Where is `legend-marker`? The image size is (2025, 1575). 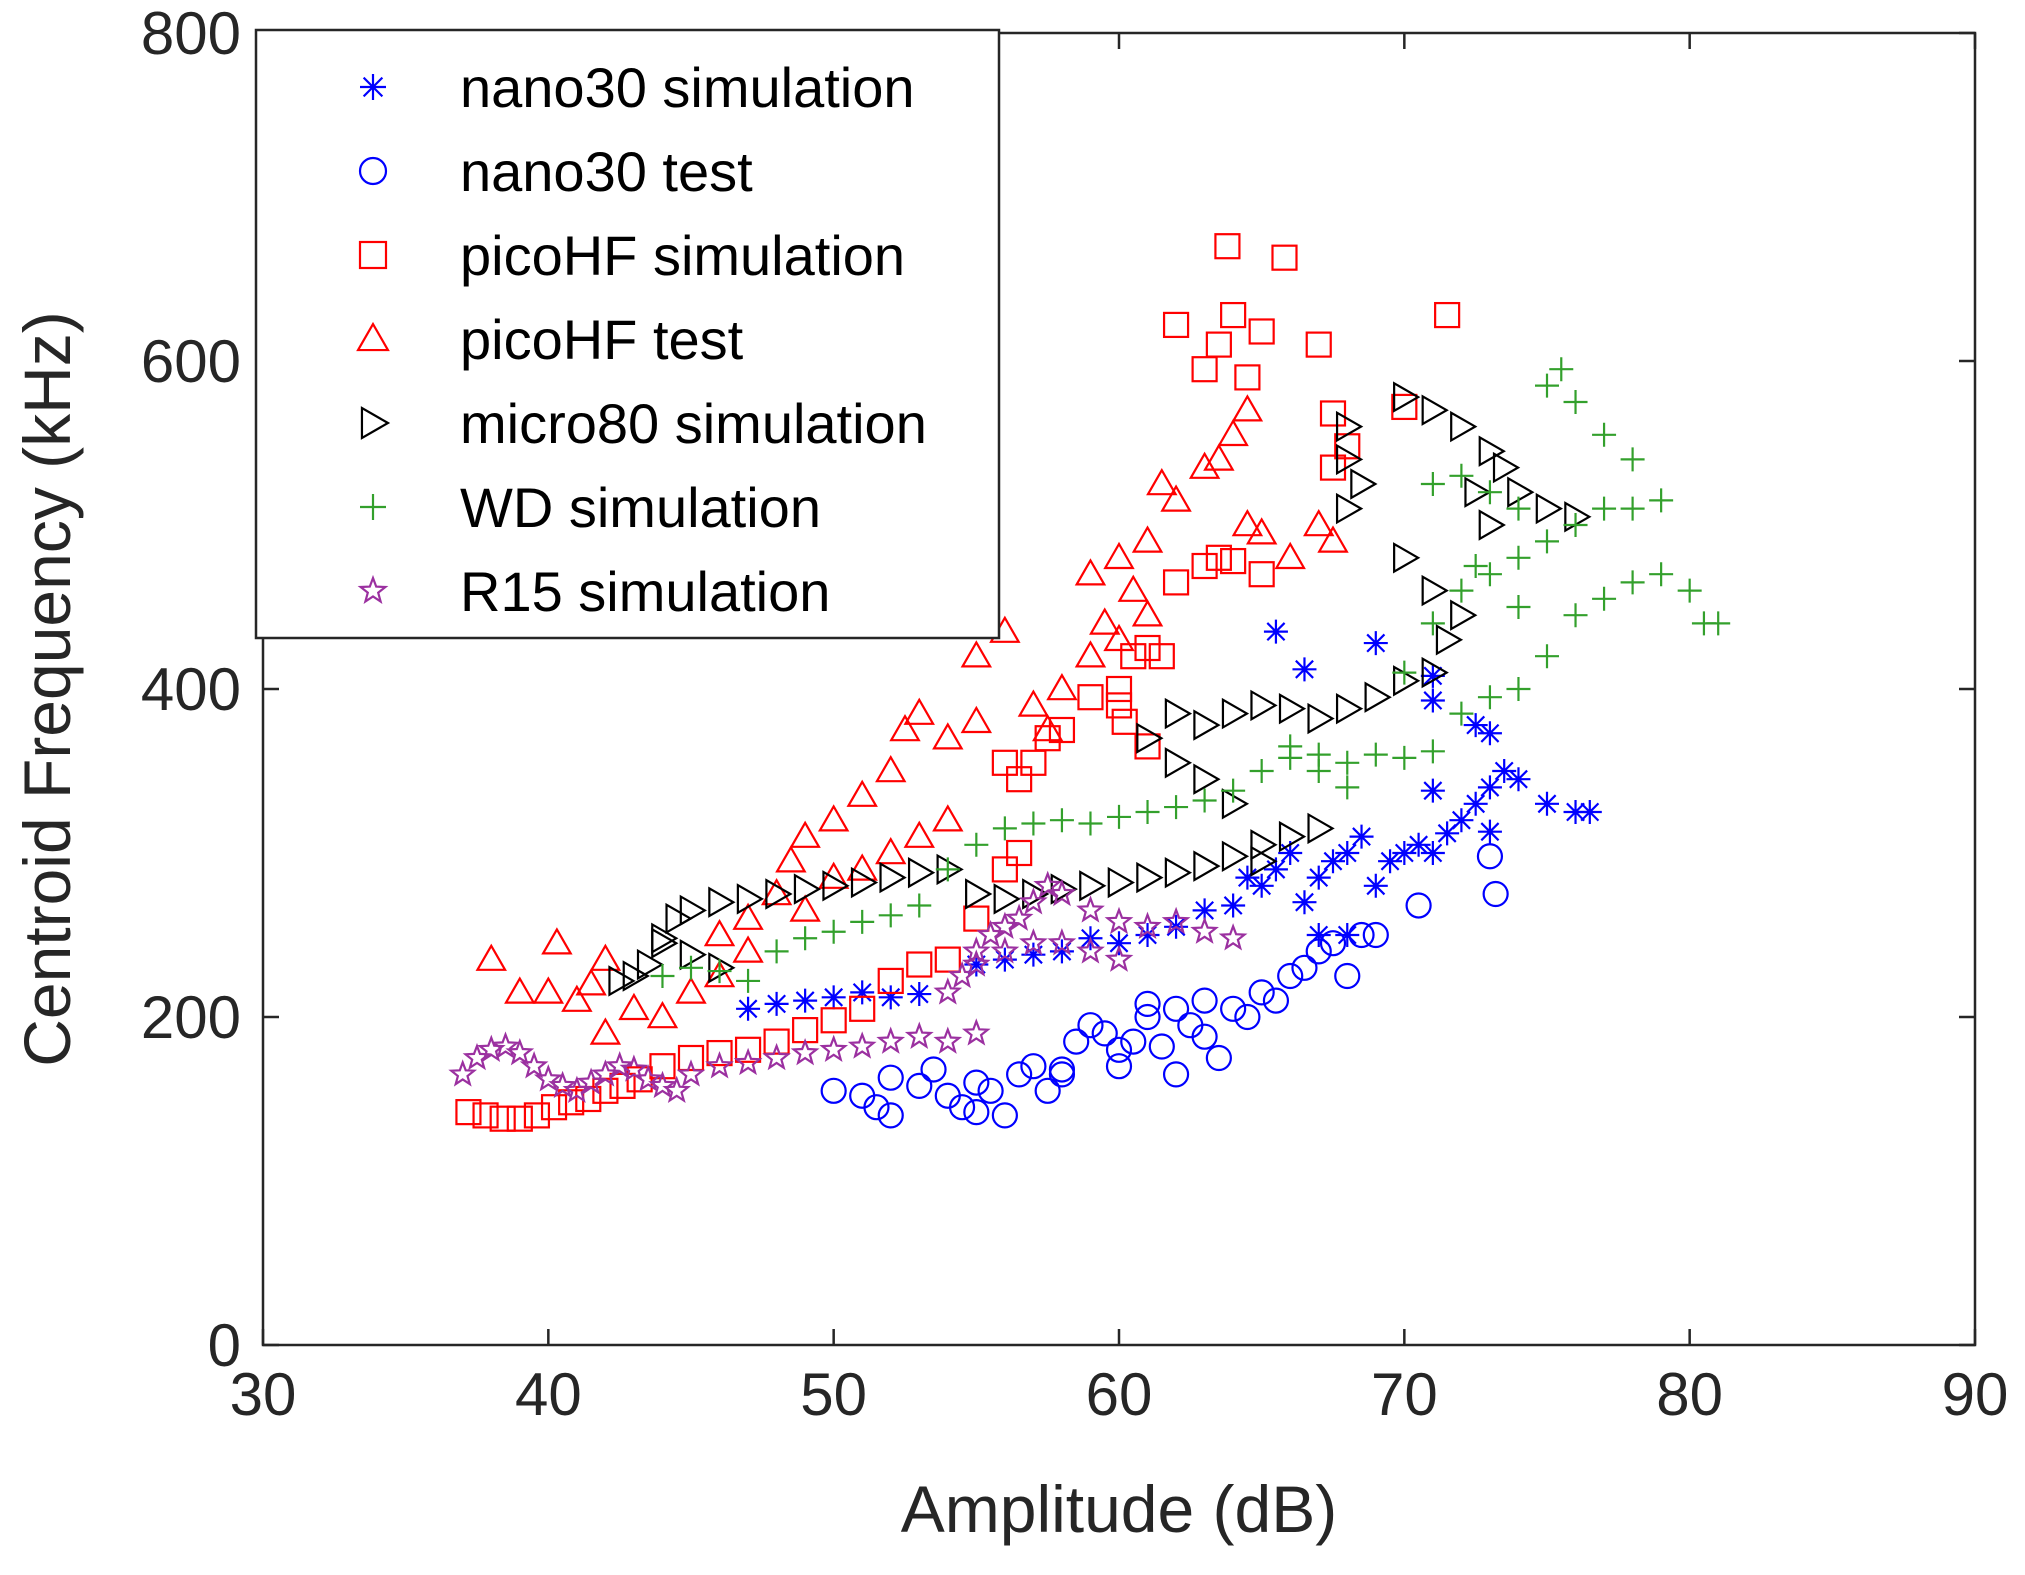 legend-marker is located at coordinates (375, 423).